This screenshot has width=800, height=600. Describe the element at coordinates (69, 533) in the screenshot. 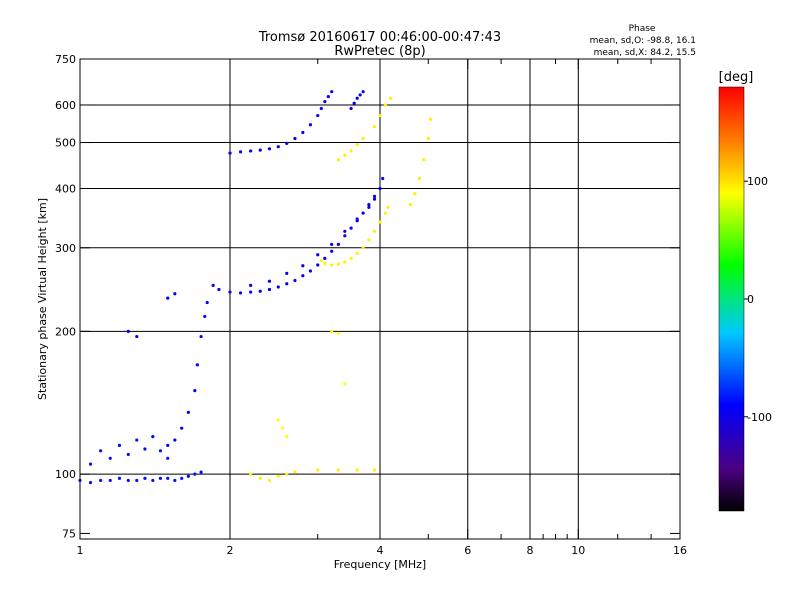

I see `y-tick-label: 75` at that location.